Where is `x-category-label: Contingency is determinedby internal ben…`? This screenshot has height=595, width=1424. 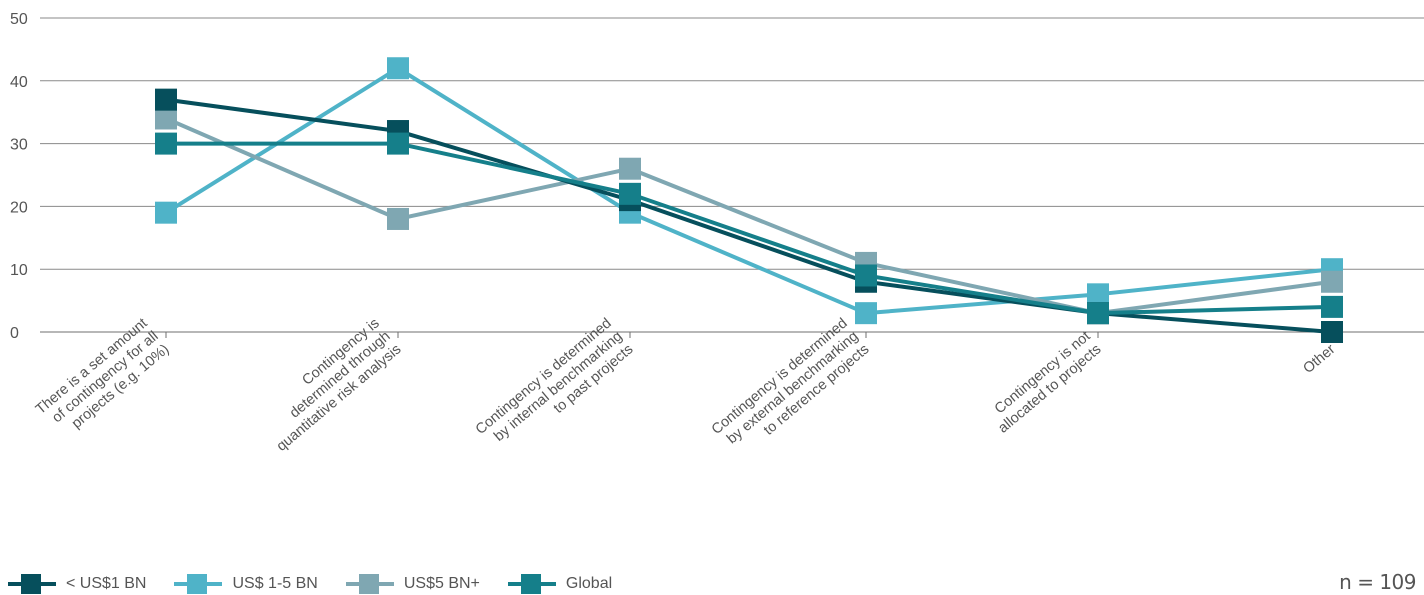
x-category-label: Contingency is determinedby internal ben… is located at coordinates (555, 389).